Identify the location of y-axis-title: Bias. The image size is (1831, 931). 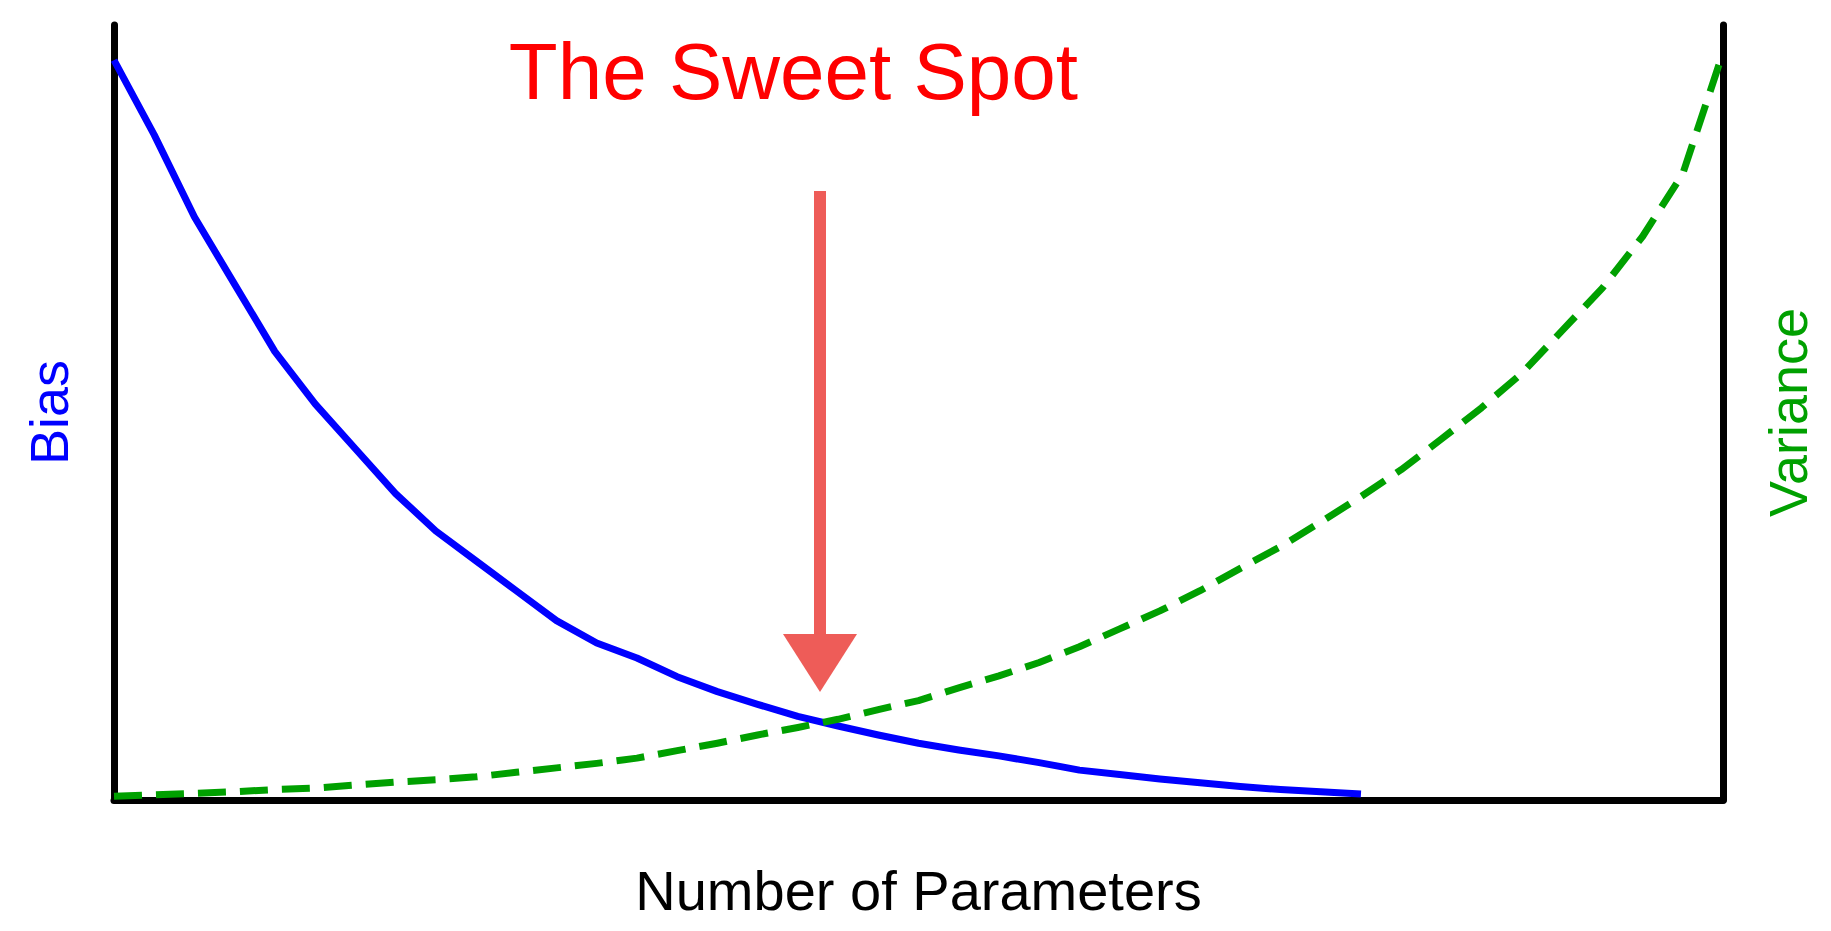
(49, 412).